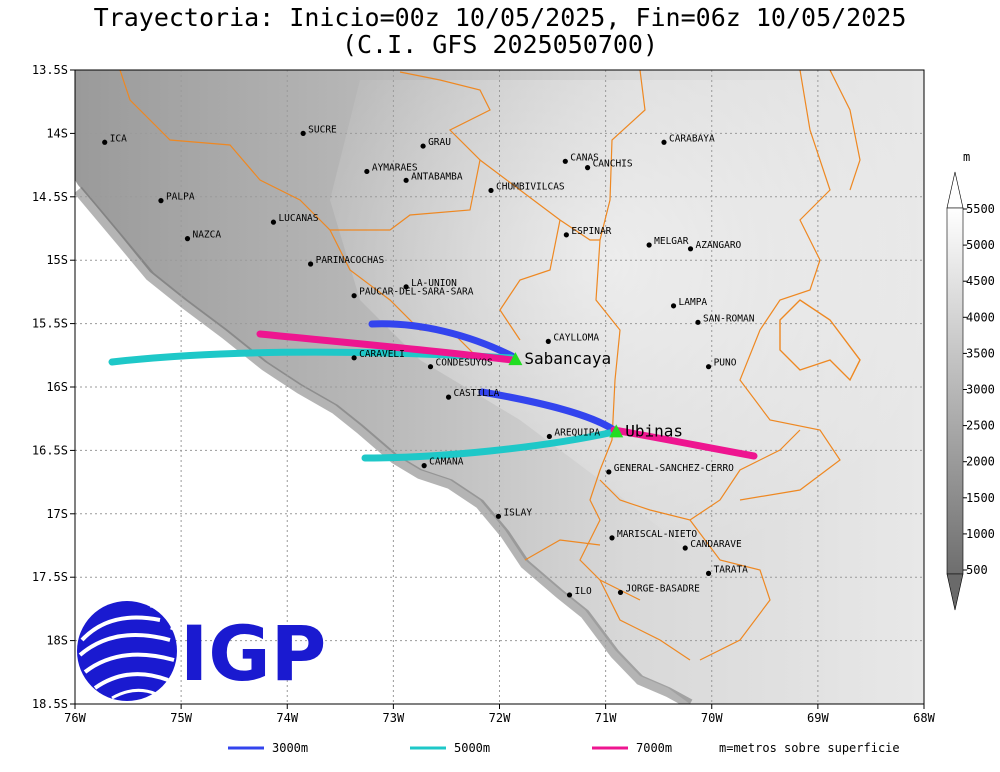 The height and width of the screenshot is (772, 1000). Describe the element at coordinates (394, 718) in the screenshot. I see `x-tick-label: 73W` at that location.